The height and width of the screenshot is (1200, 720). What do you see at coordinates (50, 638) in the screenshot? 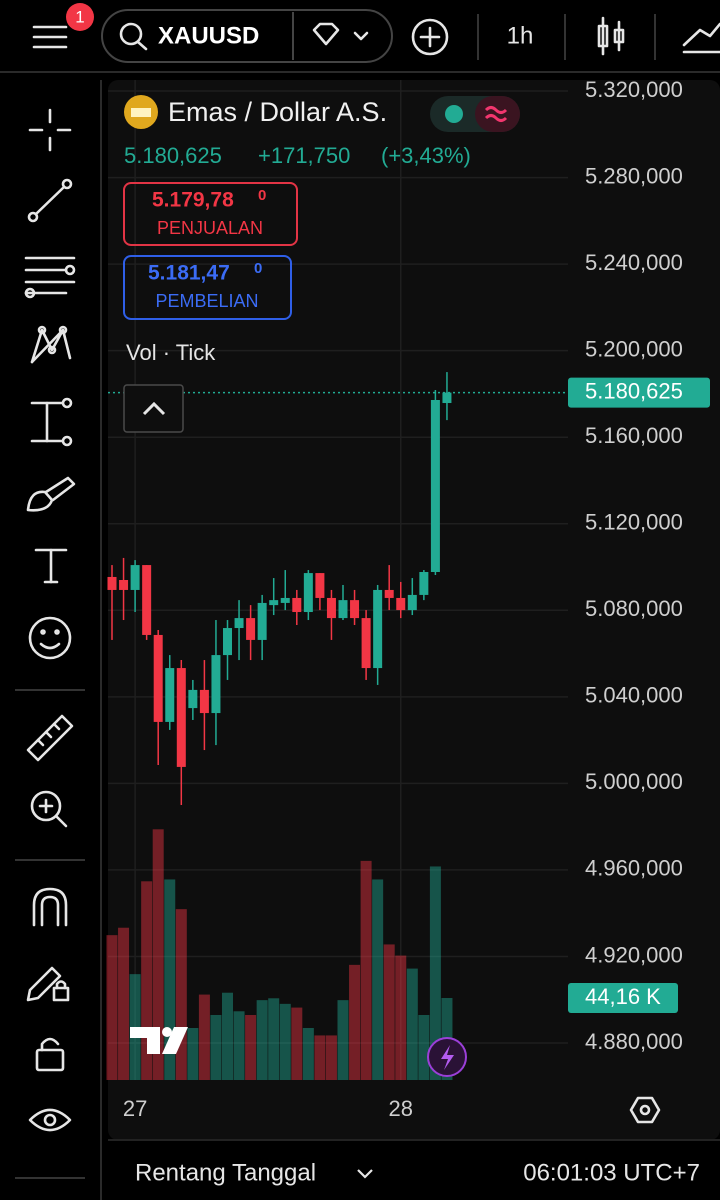
I see `emoji-tool` at bounding box center [50, 638].